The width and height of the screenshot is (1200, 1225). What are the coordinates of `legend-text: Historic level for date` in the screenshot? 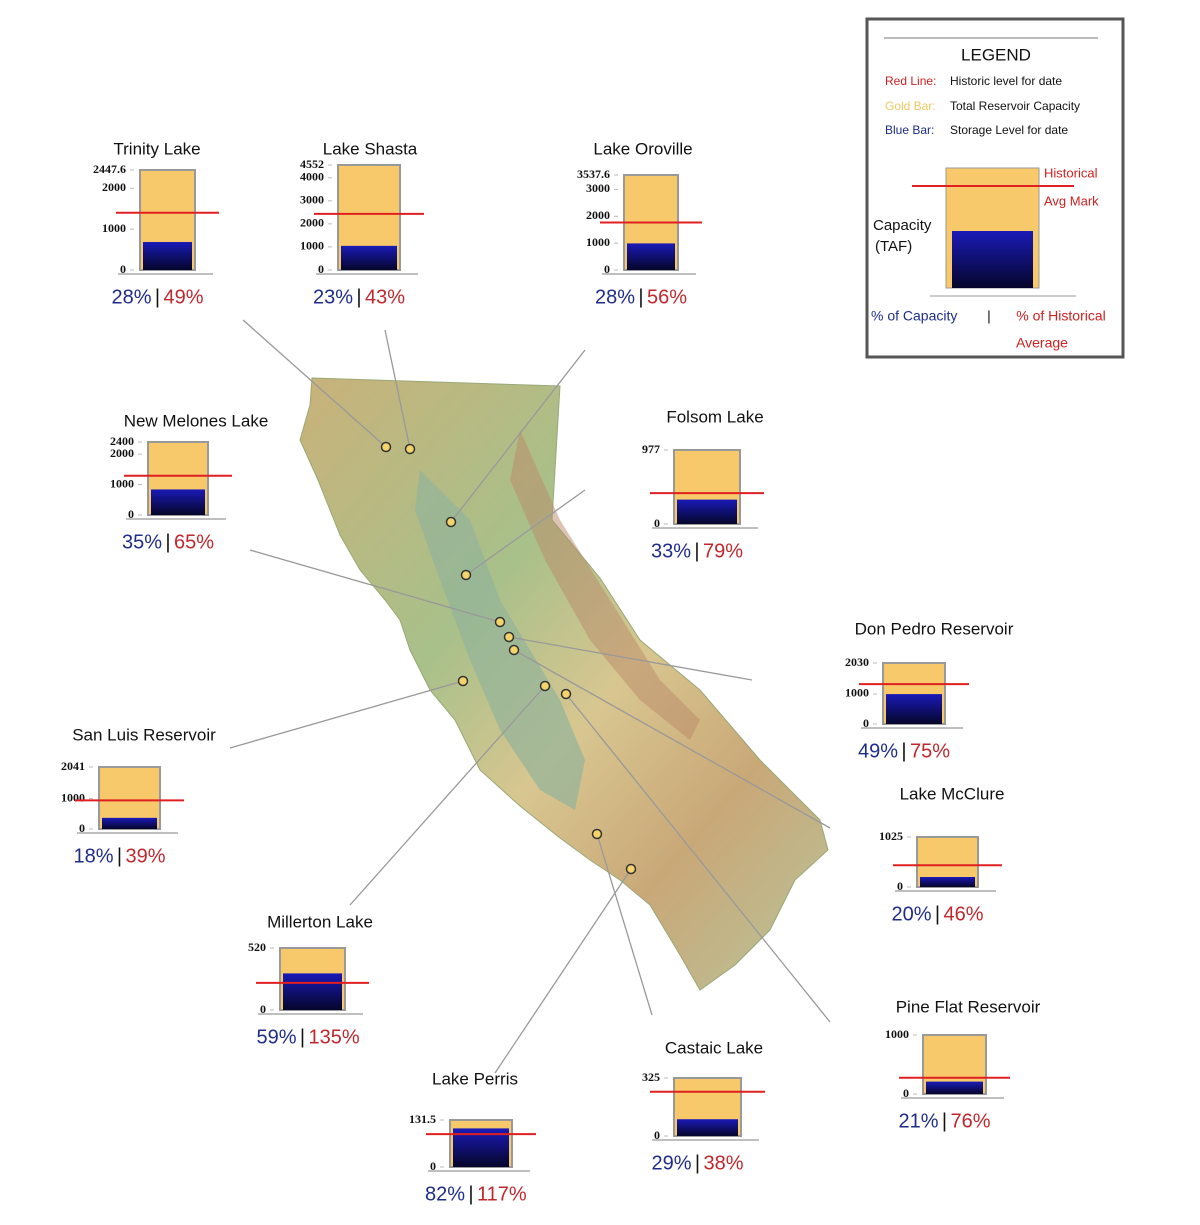 It's located at (1006, 81).